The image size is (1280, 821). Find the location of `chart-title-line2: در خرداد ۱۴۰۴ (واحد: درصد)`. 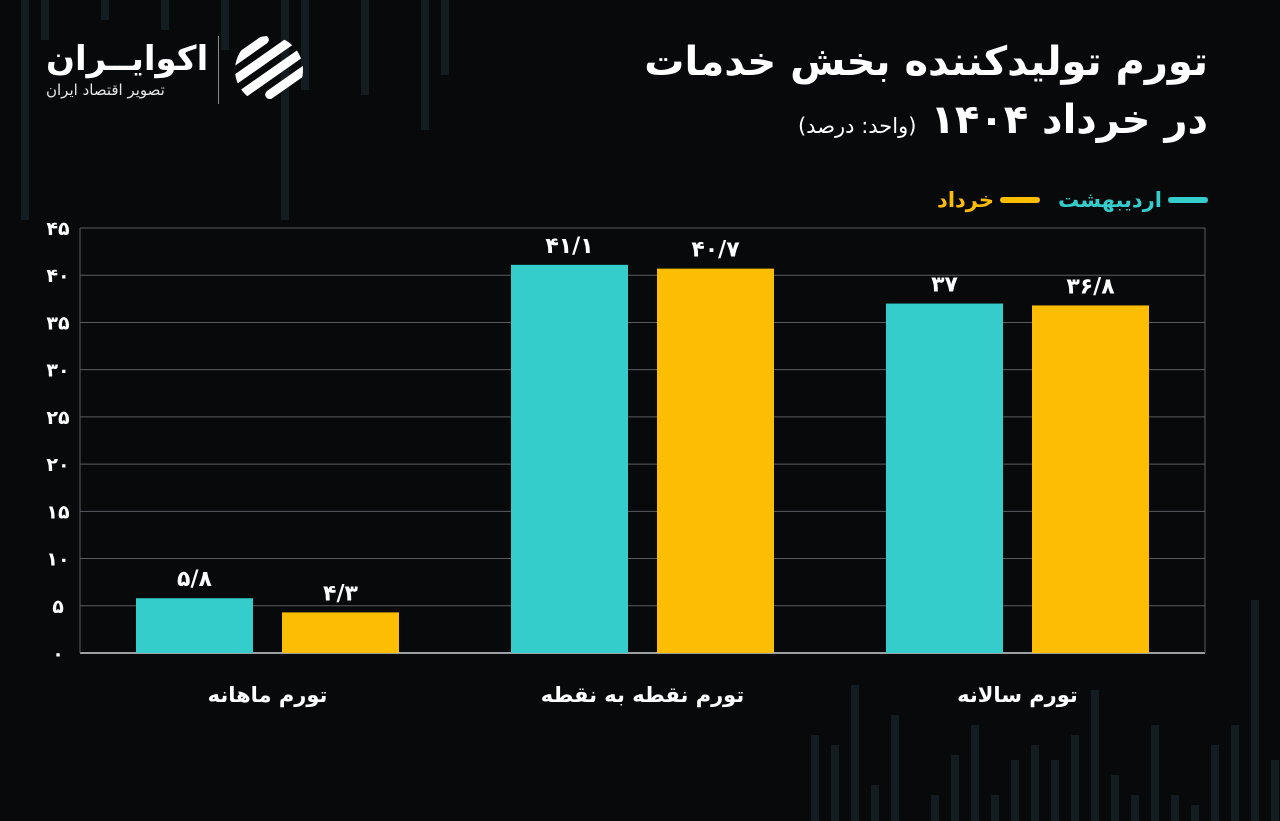

chart-title-line2: در خرداد ۱۴۰۴ (واحد: درصد) is located at coordinates (828, 120).